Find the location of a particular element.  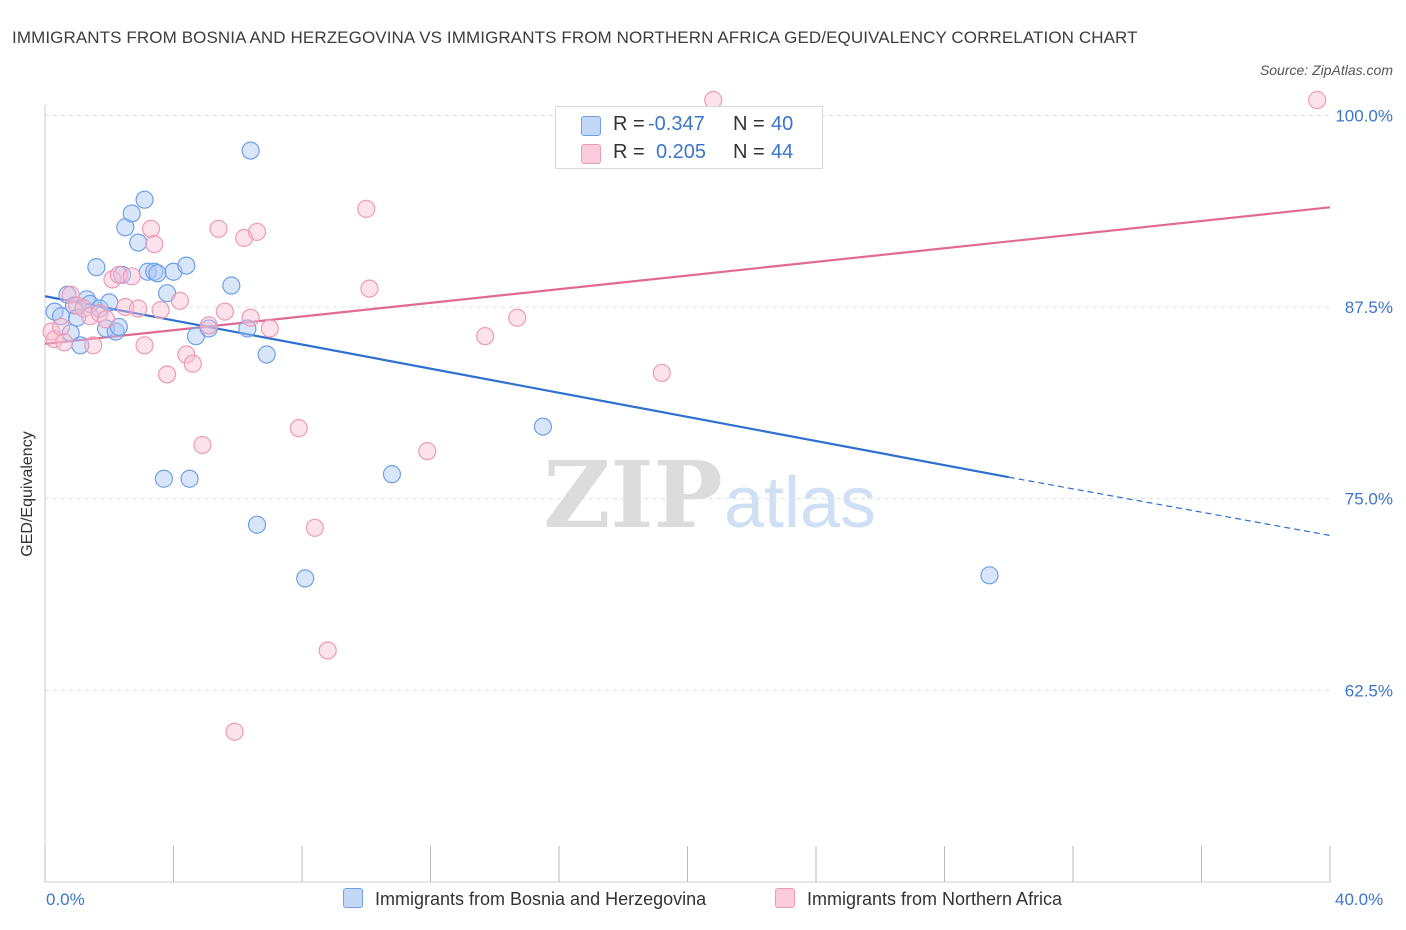

x-tick-label-min: 0.0% is located at coordinates (65, 899).